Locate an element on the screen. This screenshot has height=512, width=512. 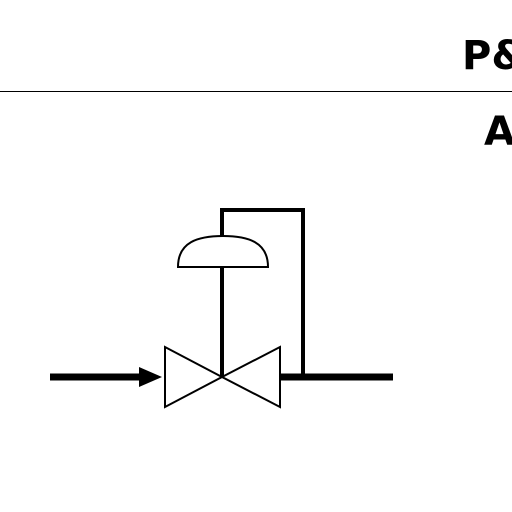
valve-body-left-icon is located at coordinates (194, 377).